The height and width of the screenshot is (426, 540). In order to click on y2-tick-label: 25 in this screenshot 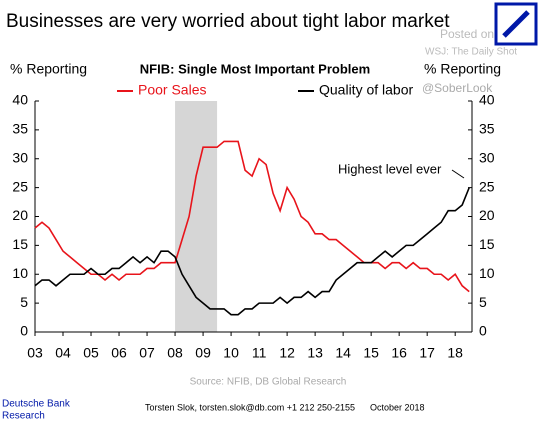, I will do `click(487, 186)`.